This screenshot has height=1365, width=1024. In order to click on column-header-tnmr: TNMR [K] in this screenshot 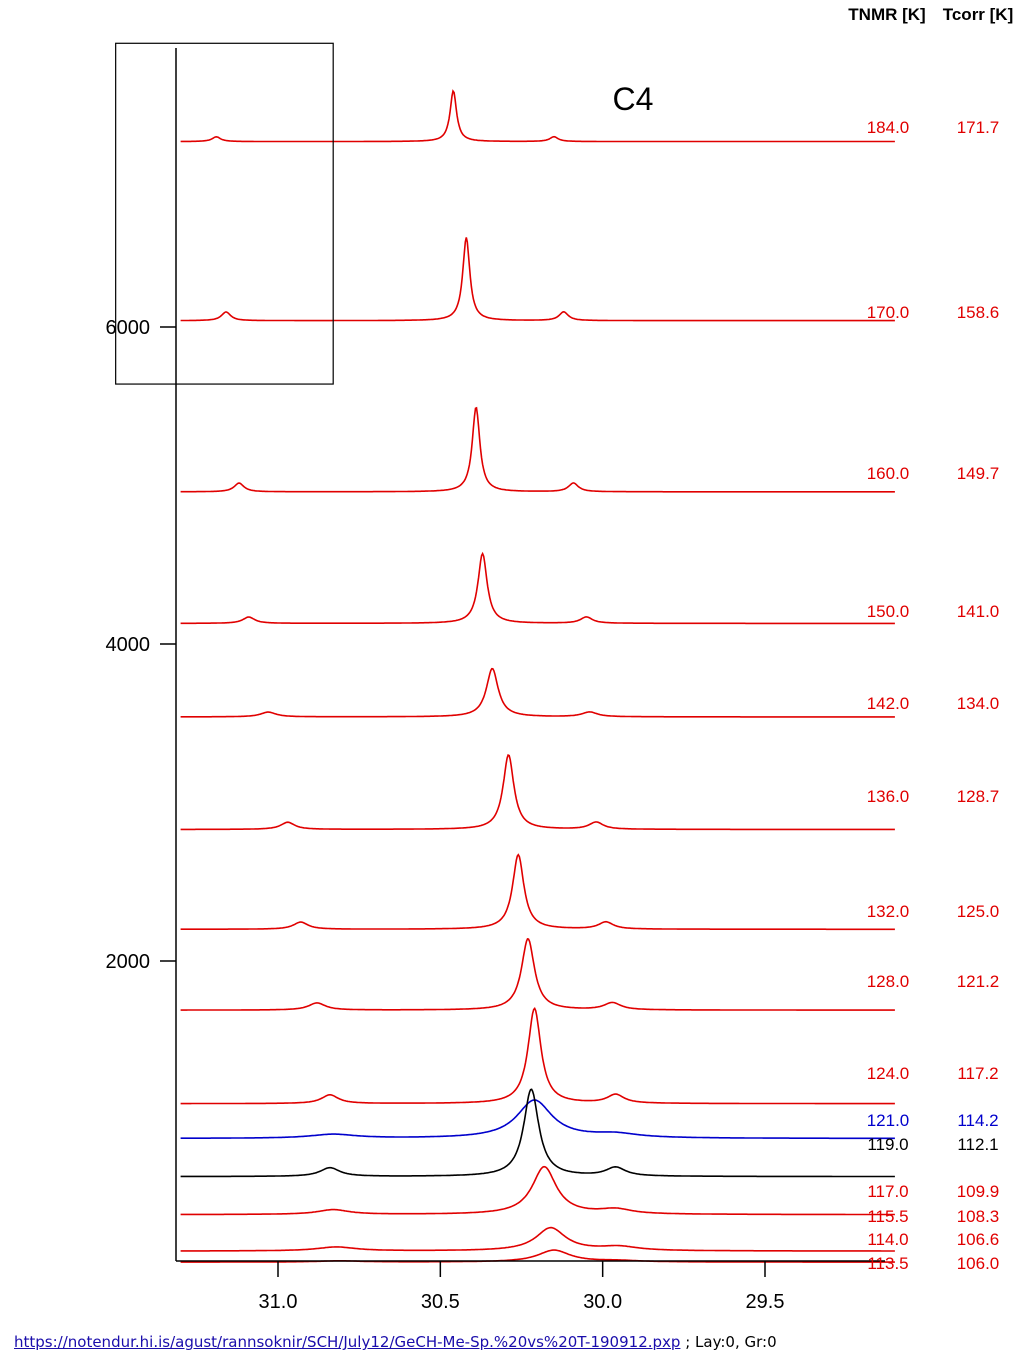, I will do `click(886, 14)`.